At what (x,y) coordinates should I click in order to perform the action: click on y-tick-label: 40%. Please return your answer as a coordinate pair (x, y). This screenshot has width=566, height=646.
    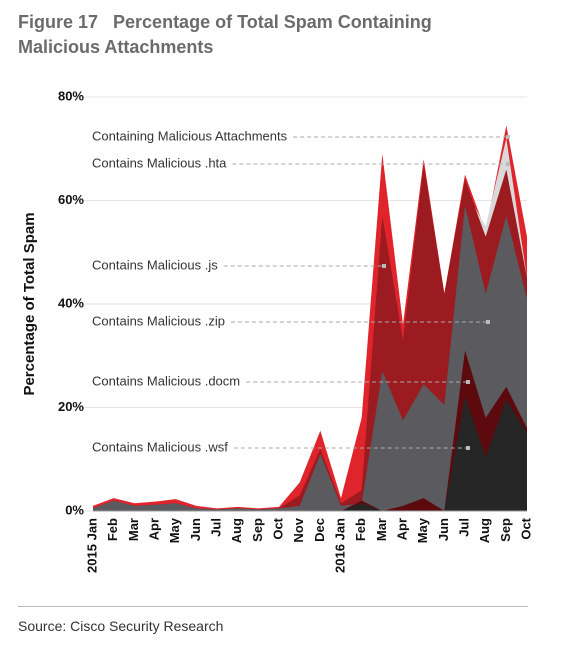
    Looking at the image, I should click on (71, 302).